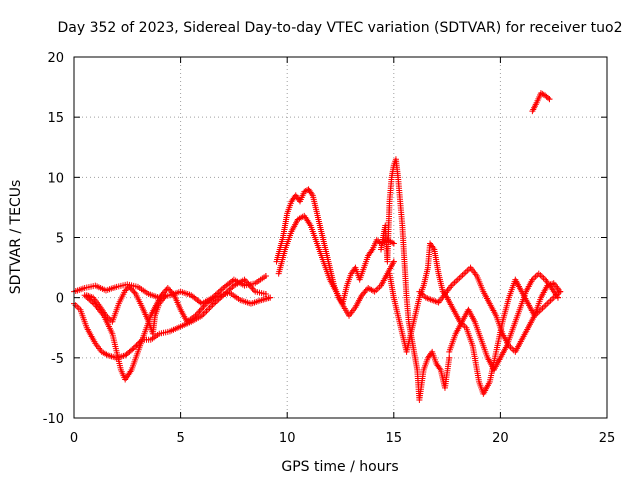 The height and width of the screenshot is (480, 640). What do you see at coordinates (339, 467) in the screenshot?
I see `x-axis-label: GPS time / hours` at bounding box center [339, 467].